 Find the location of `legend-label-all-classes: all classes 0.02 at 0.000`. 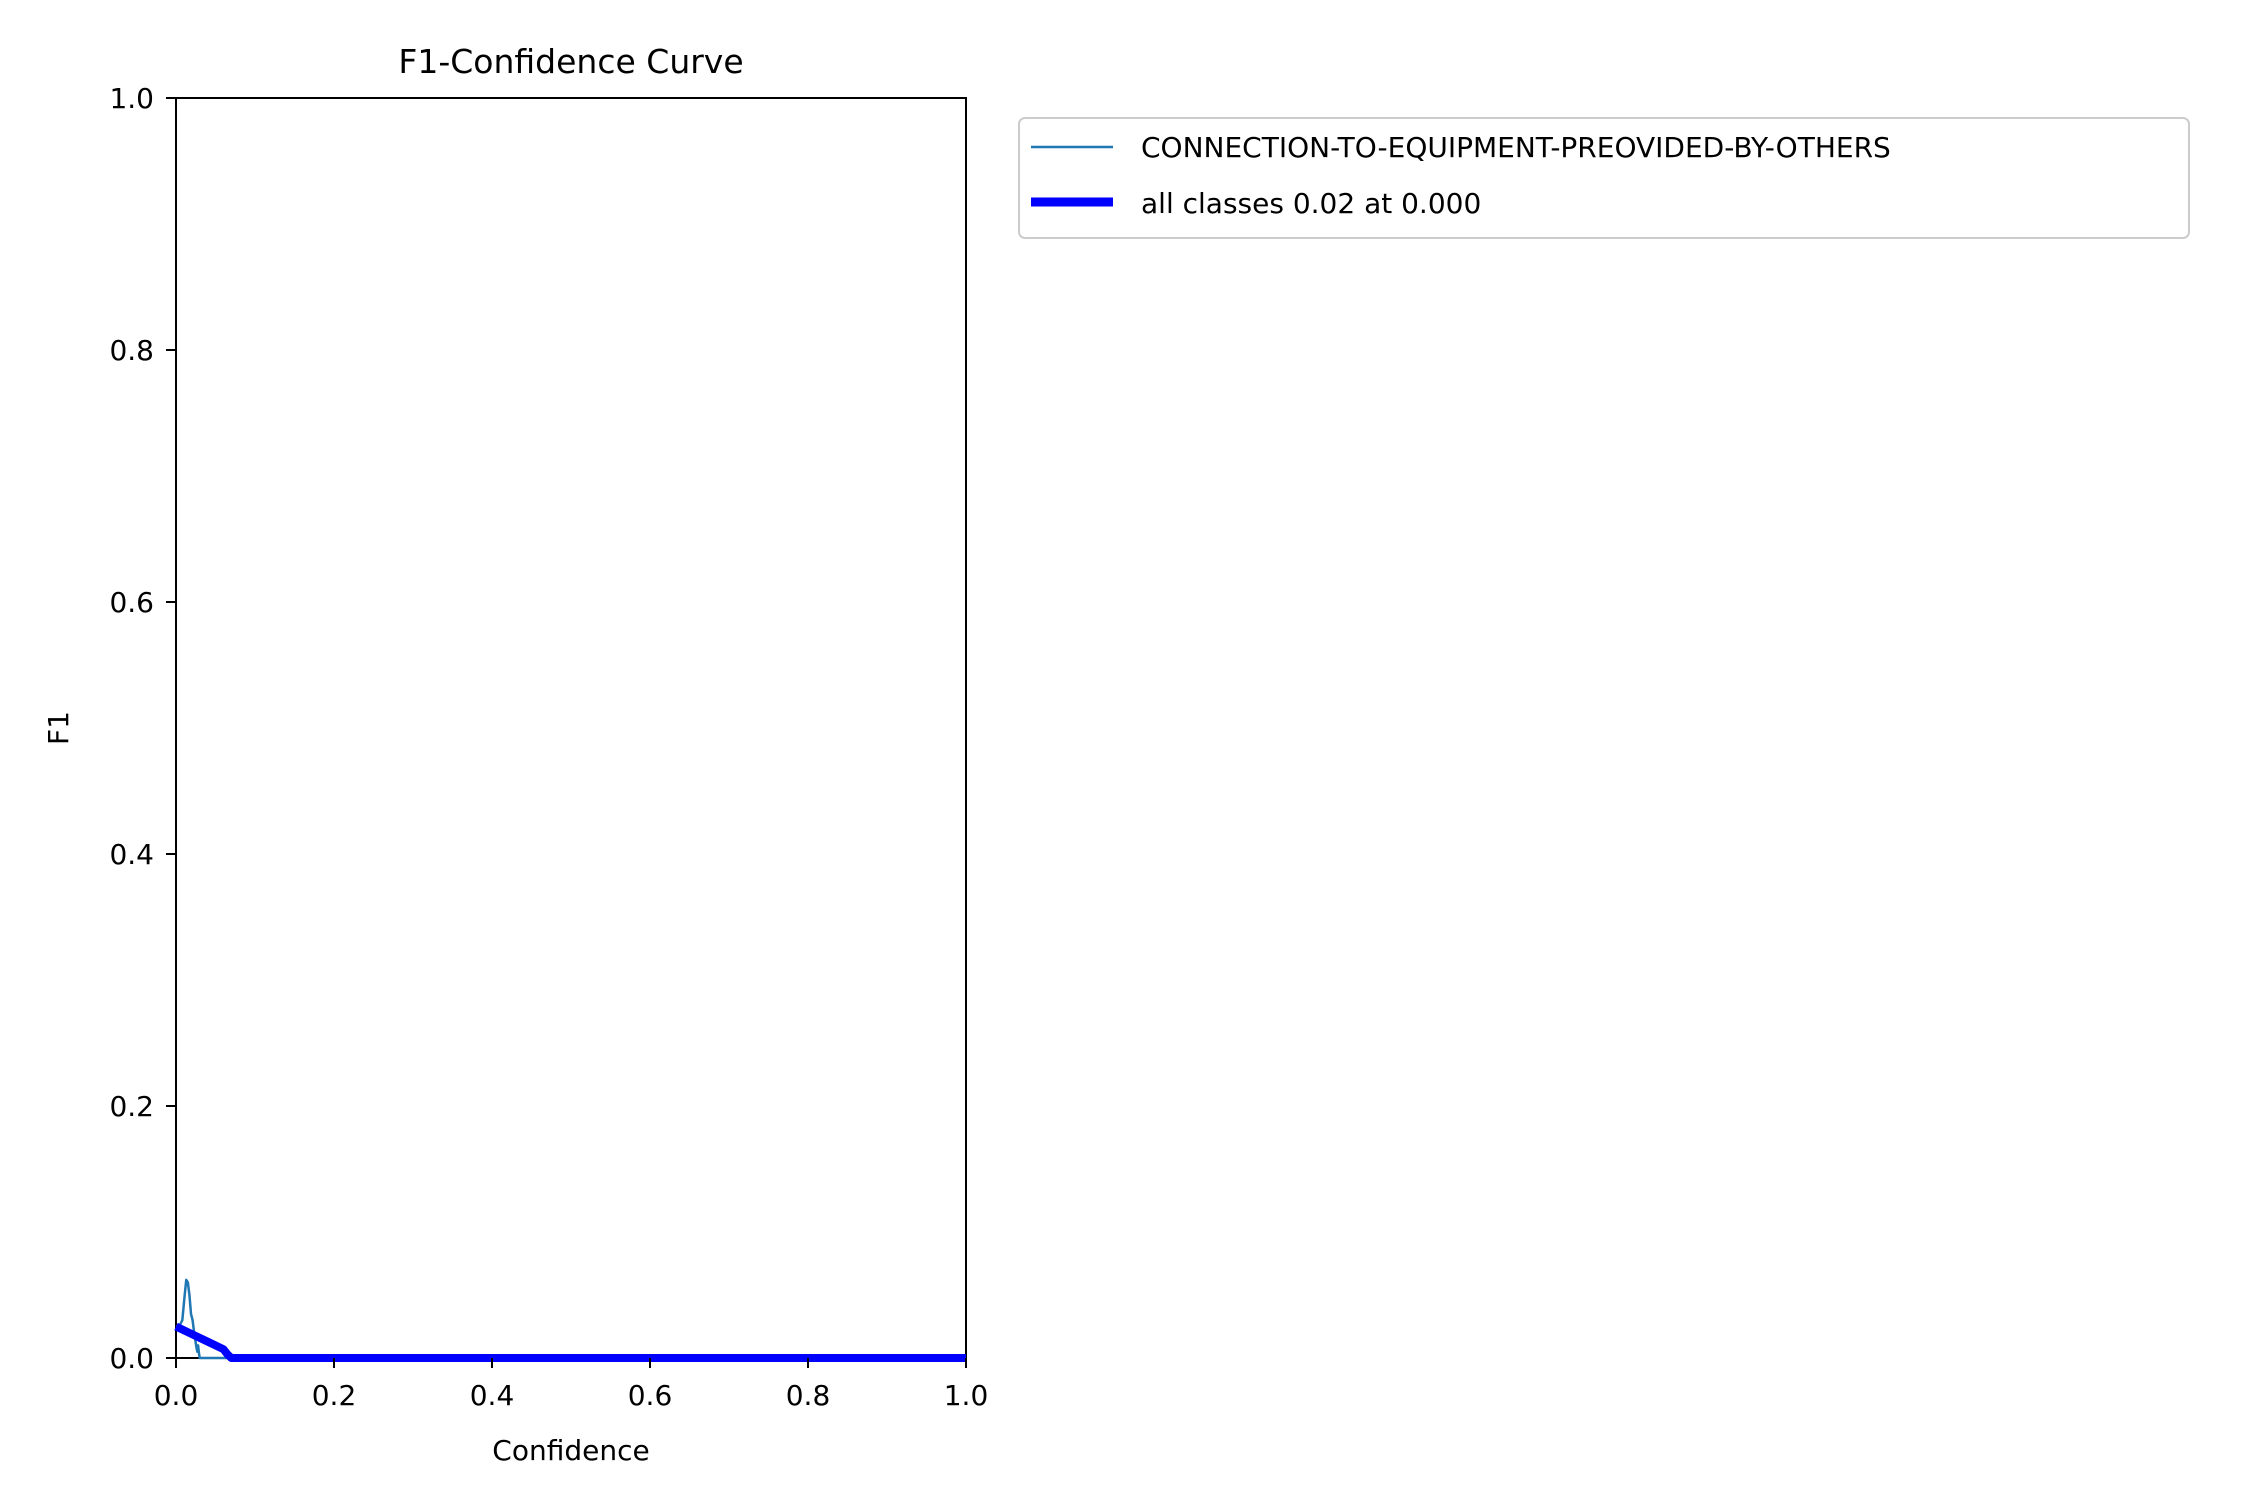

legend-label-all-classes: all classes 0.02 at 0.000 is located at coordinates (1311, 203).